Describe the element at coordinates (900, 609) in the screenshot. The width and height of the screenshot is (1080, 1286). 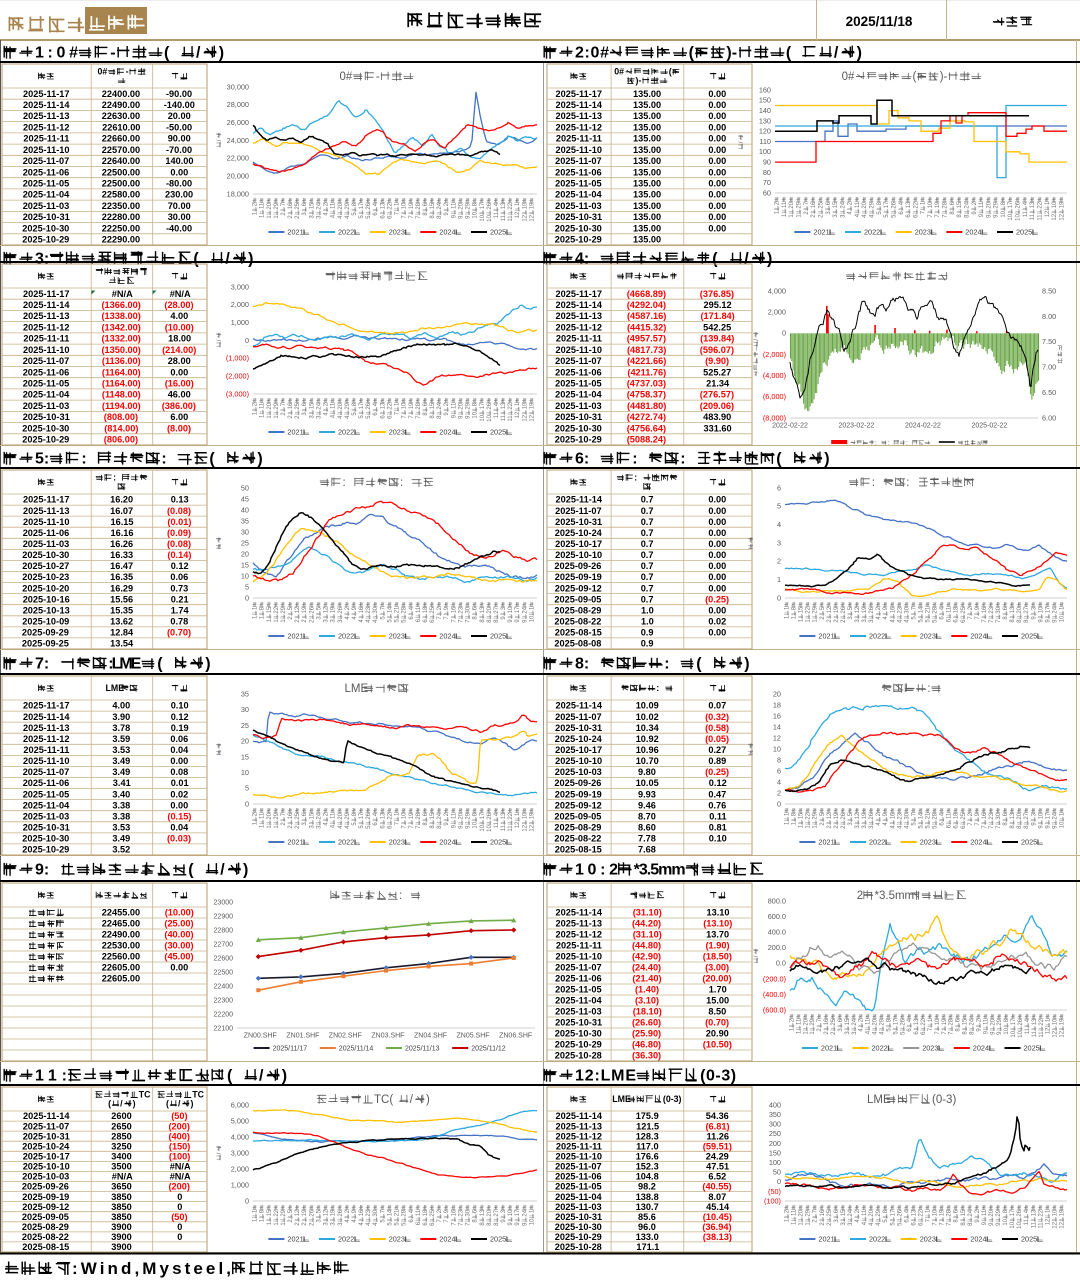
I see `svg-text: 23` at that location.